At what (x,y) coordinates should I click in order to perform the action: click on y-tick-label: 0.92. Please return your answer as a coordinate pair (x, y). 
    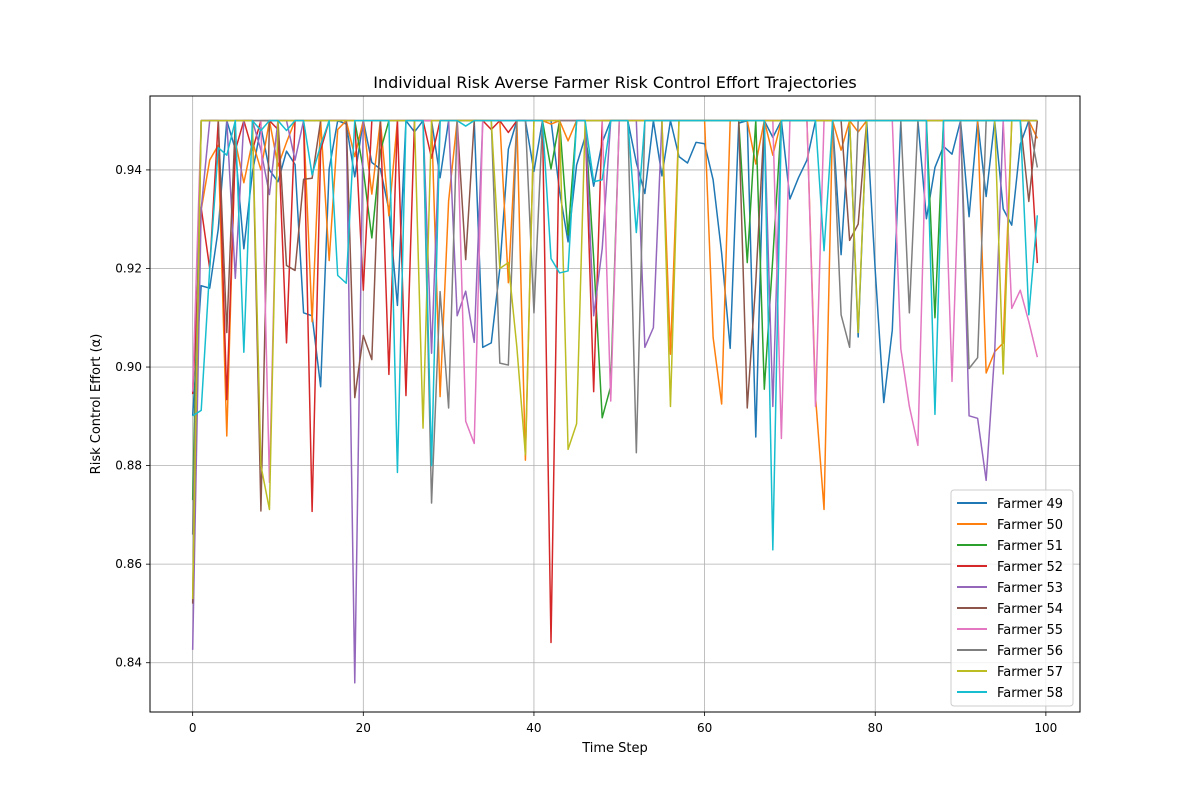
    Looking at the image, I should click on (128, 268).